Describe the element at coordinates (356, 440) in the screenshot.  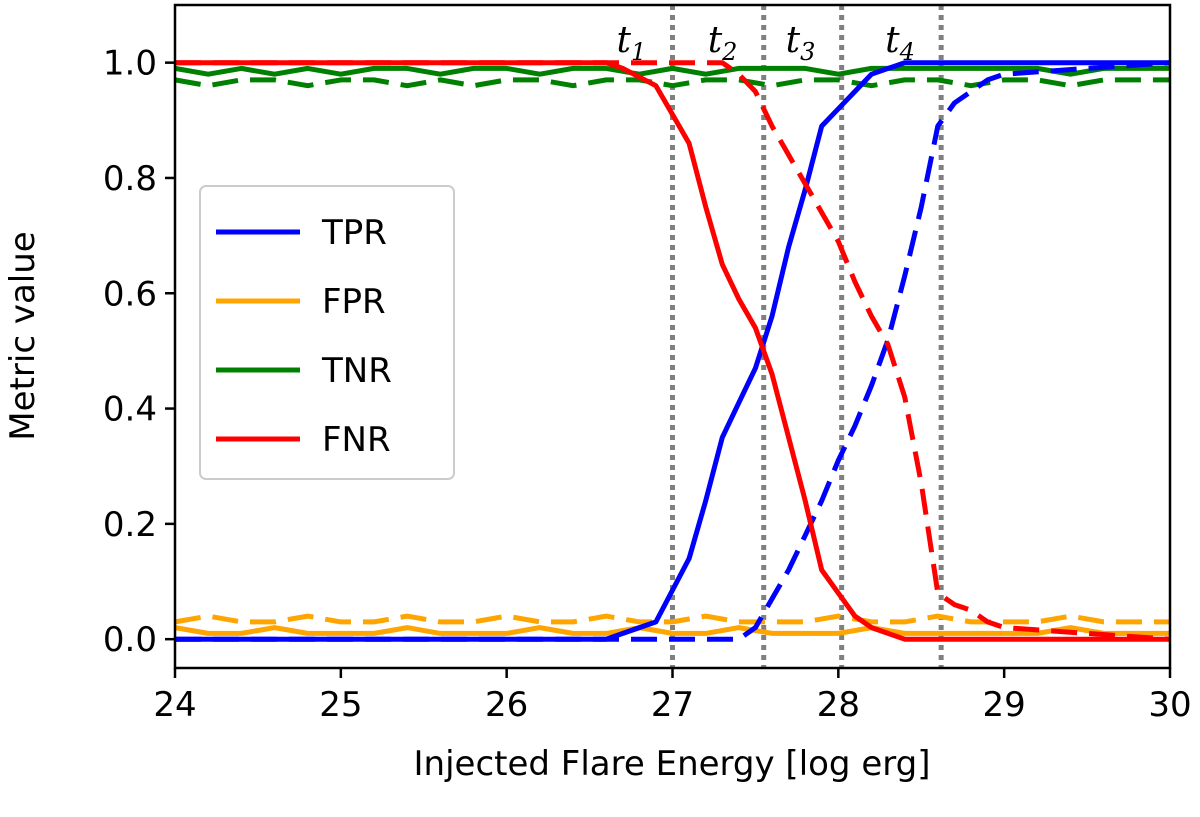
I see `legend-label-fnr: FNR` at that location.